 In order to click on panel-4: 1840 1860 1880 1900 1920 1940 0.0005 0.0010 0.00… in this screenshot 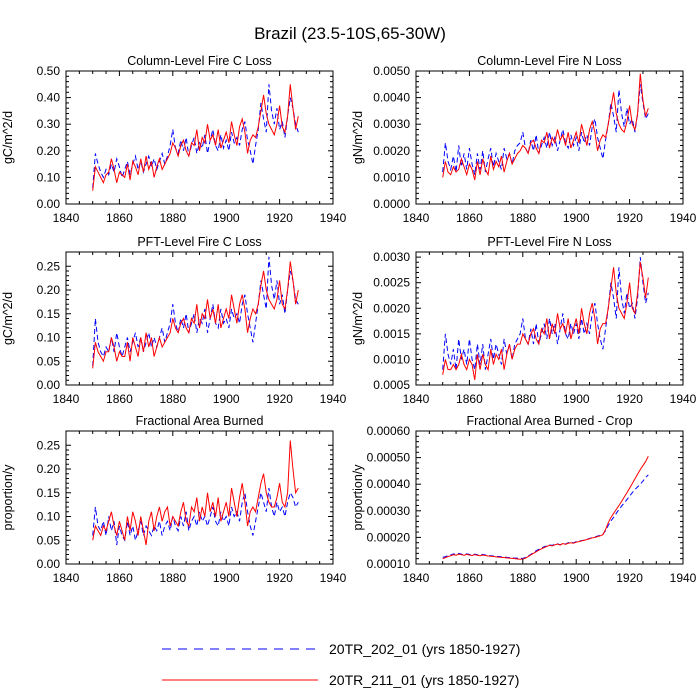, I will do `click(524, 320)`.